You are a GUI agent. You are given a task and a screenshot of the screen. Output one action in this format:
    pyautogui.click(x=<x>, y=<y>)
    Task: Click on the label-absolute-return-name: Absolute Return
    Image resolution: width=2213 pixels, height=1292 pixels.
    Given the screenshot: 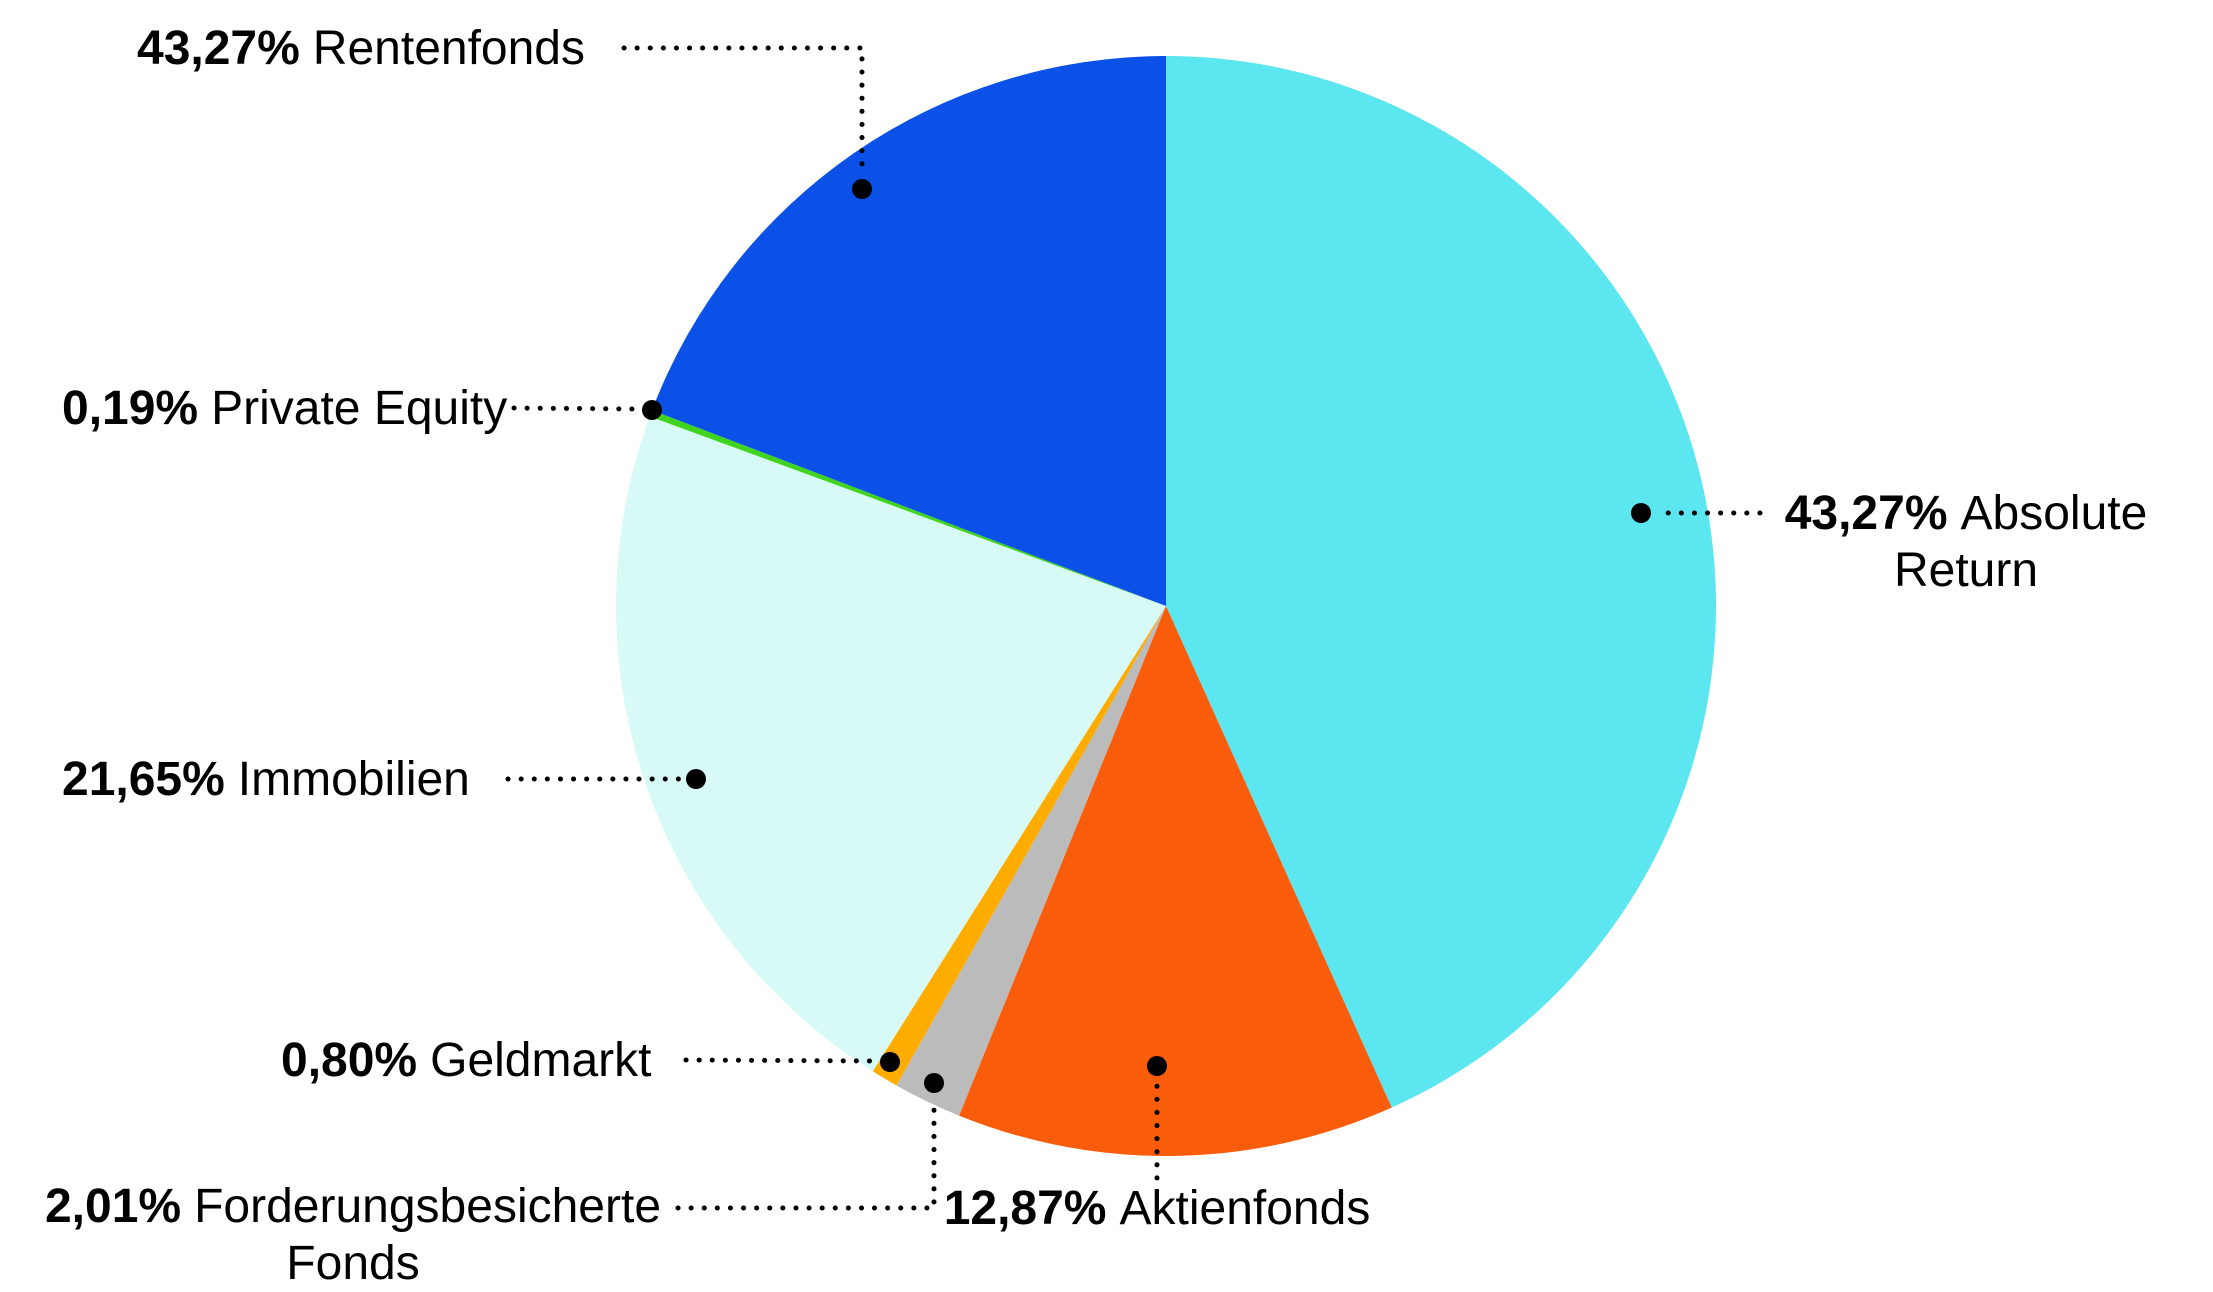 What is the action you would take?
    pyautogui.click(x=2020, y=542)
    